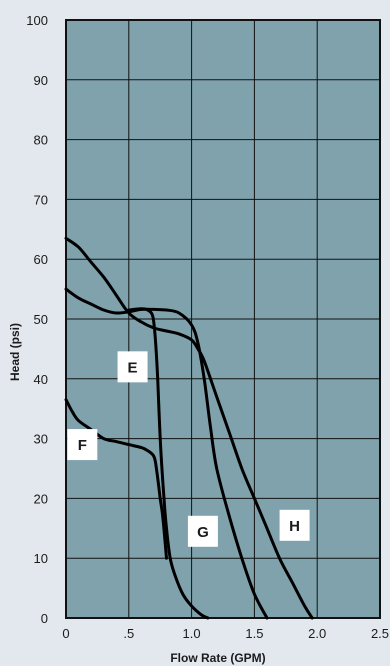 This screenshot has height=666, width=390. I want to click on x-tick-label-4: 2.0, so click(317, 633).